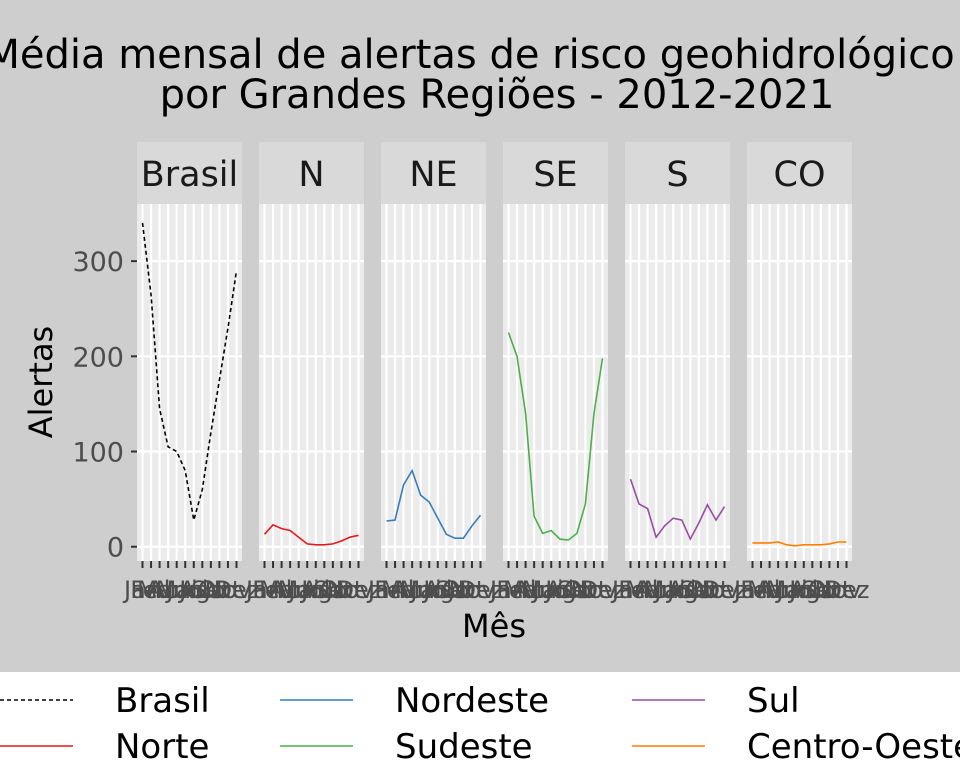 The width and height of the screenshot is (960, 772). I want to click on facet-strip-label: Brasil, so click(190, 175).